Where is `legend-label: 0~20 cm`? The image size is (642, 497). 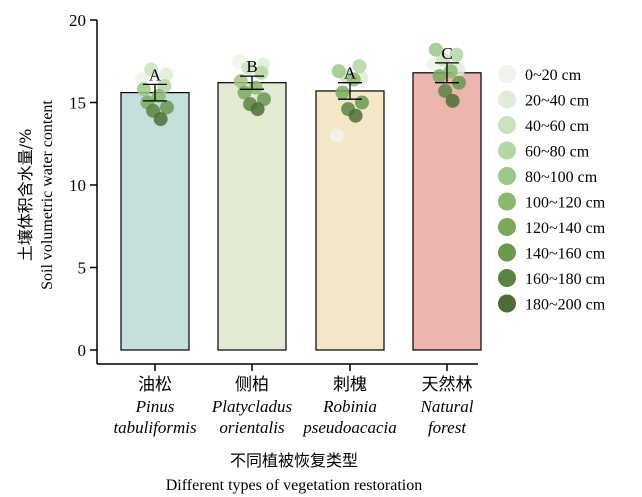
legend-label: 0~20 cm is located at coordinates (553, 75).